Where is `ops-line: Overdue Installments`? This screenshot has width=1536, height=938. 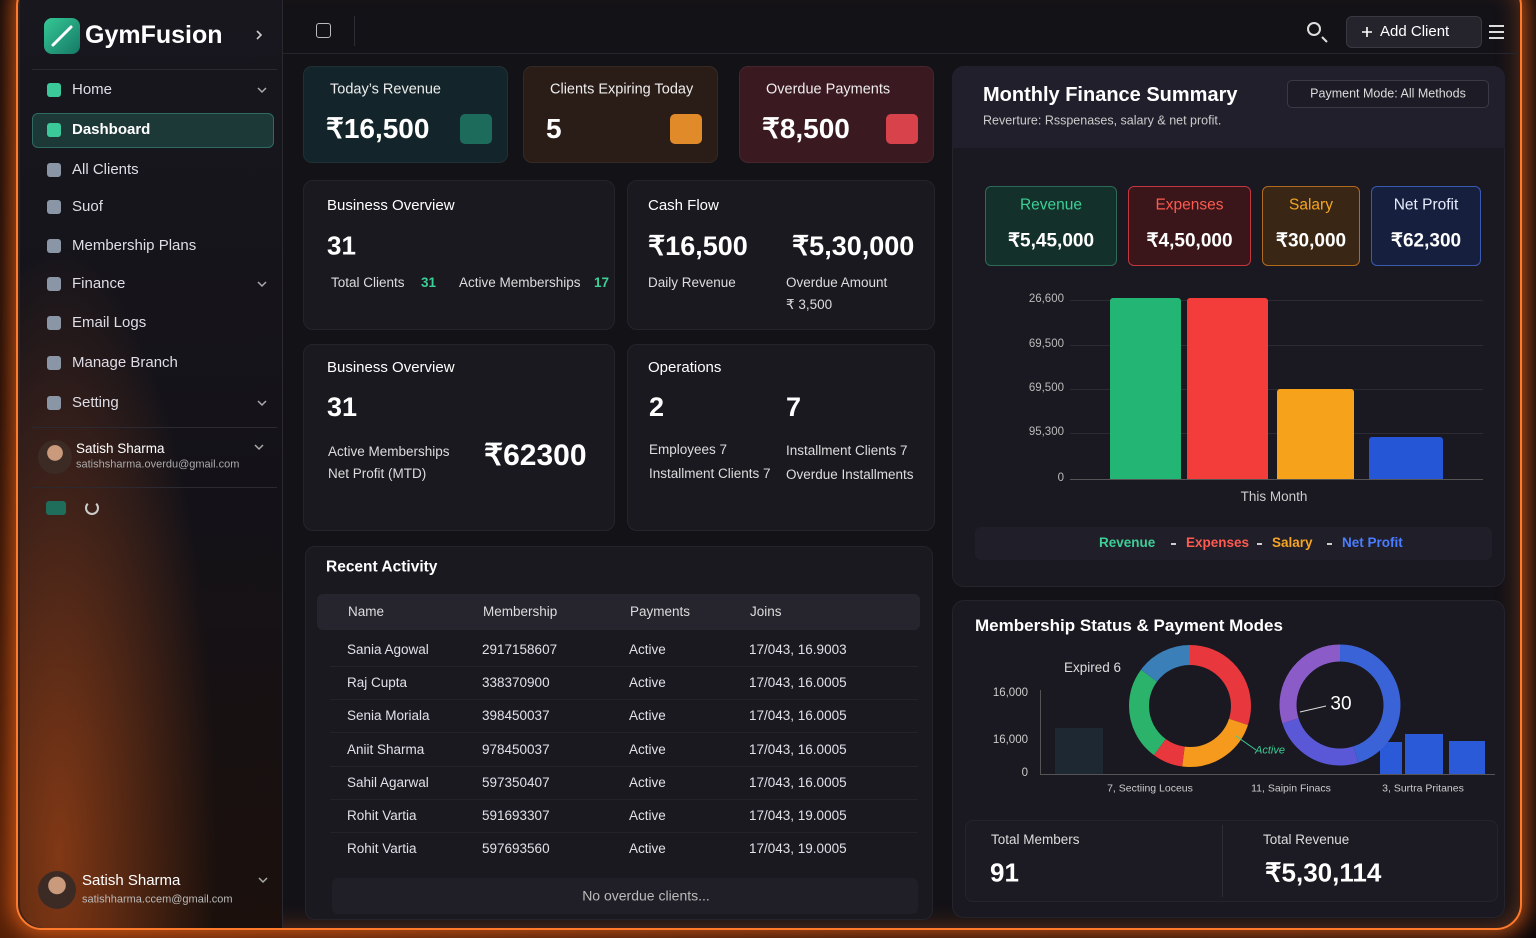
ops-line: Overdue Installments is located at coordinates (850, 474).